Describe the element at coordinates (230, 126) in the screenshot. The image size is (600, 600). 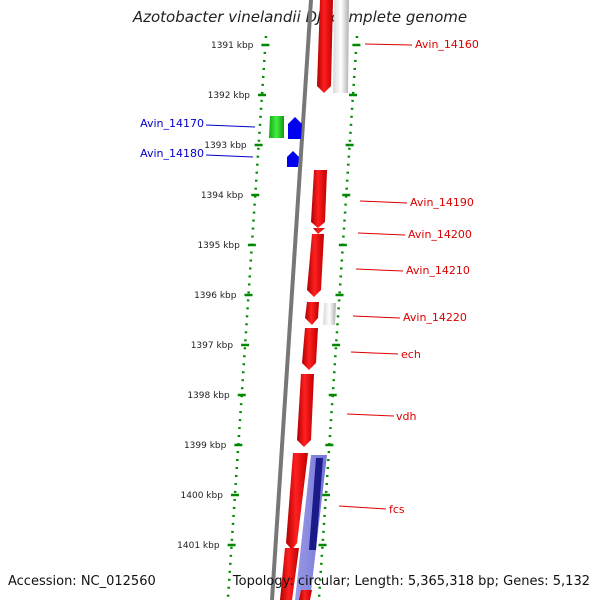
I see `avin-14170-connector` at that location.